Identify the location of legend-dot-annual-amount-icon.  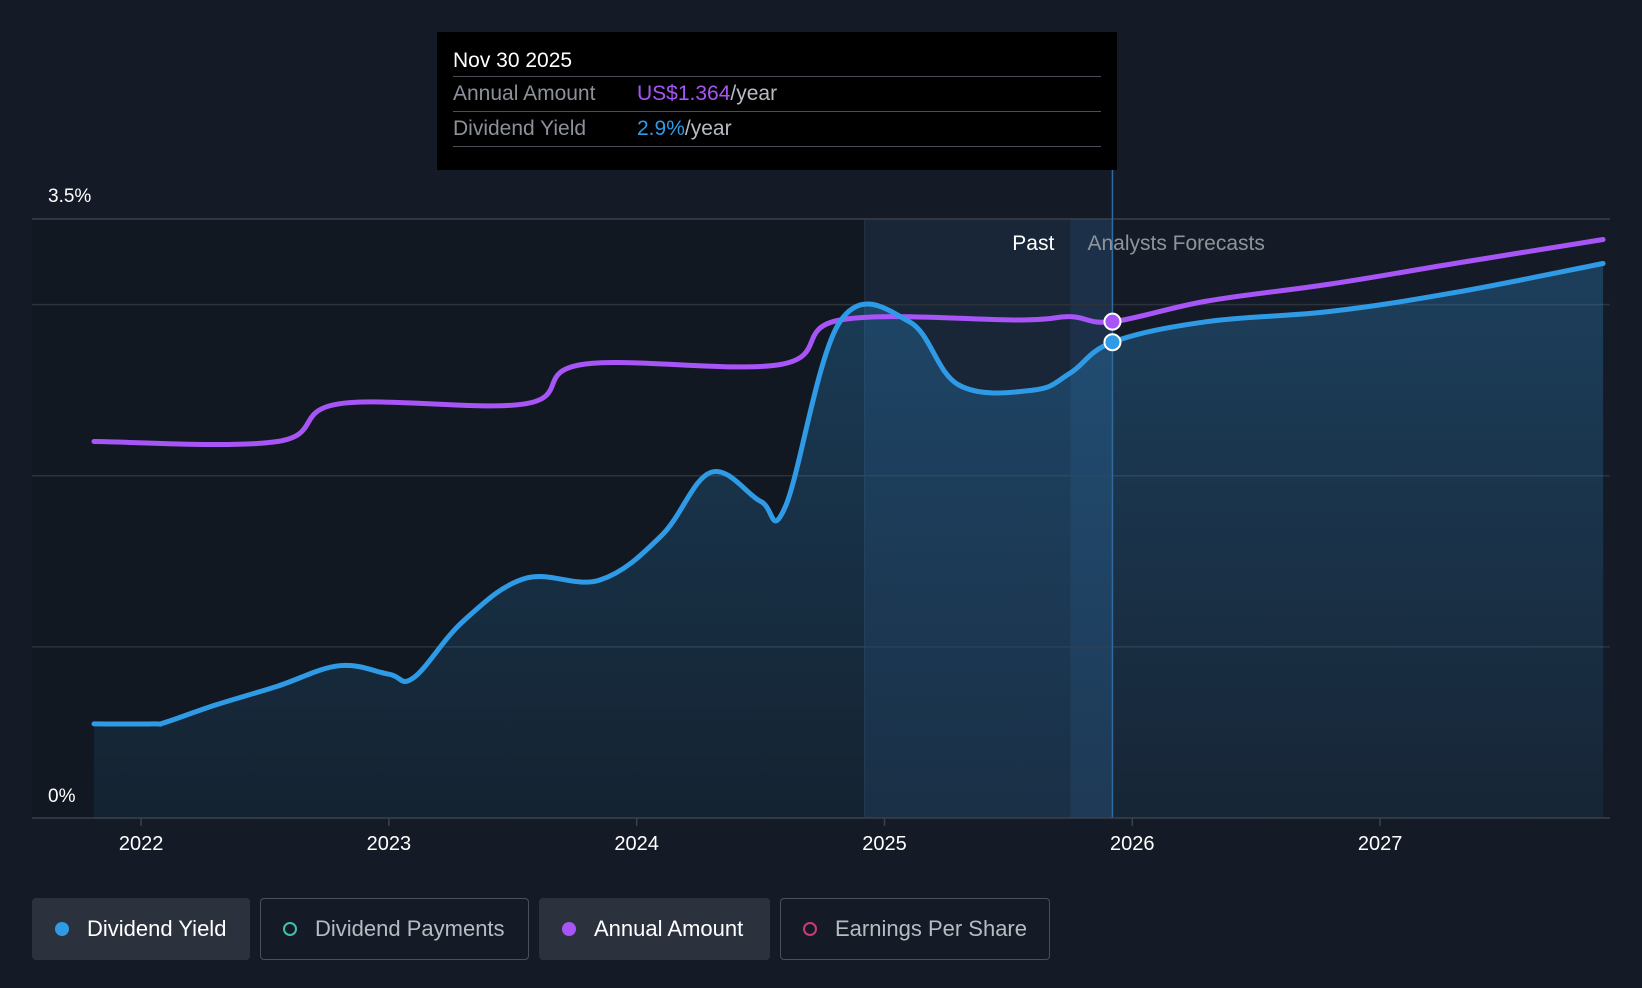
(569, 929).